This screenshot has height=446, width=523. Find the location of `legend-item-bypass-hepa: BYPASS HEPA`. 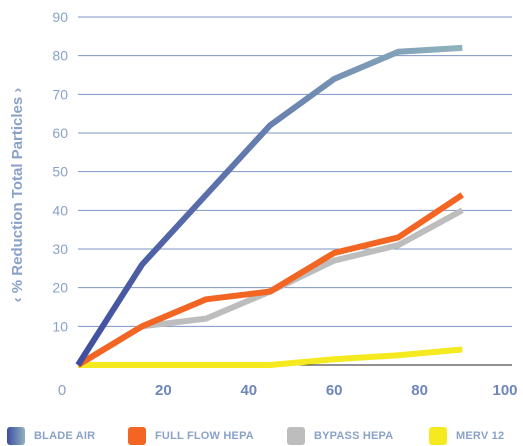

legend-item-bypass-hepa: BYPASS HEPA is located at coordinates (340, 436).